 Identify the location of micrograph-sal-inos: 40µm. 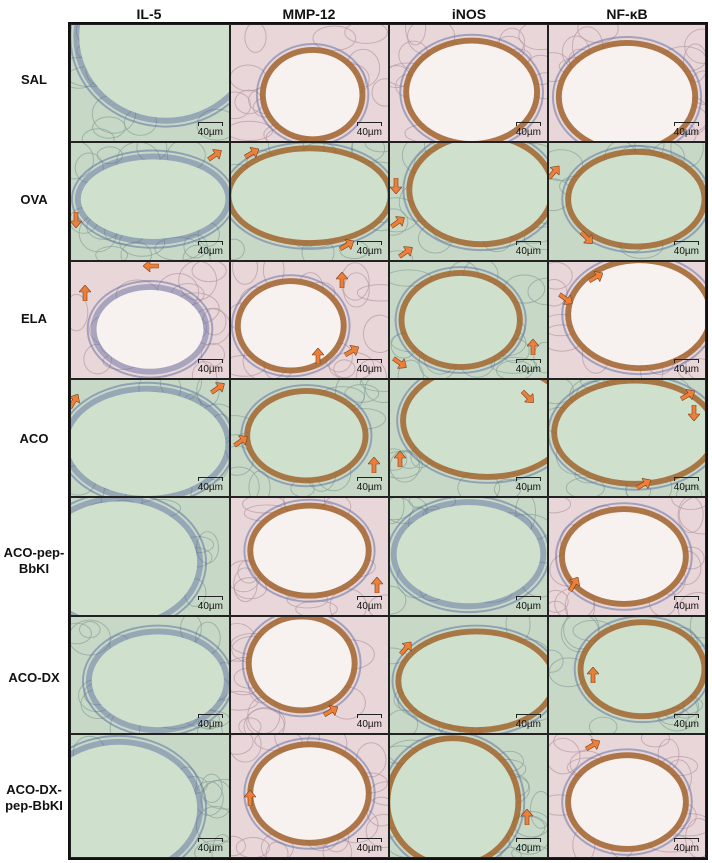
(468, 83).